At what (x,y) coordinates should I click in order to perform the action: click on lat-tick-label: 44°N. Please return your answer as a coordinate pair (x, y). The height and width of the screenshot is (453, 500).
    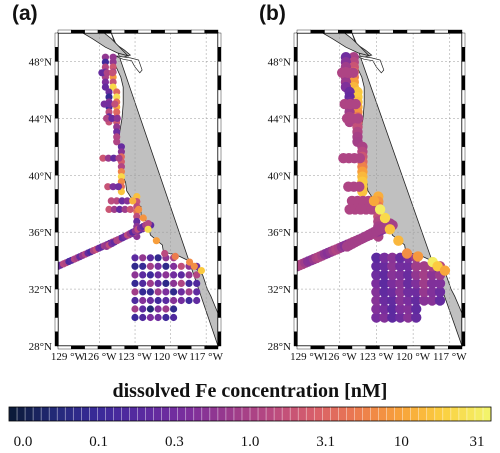
    Looking at the image, I should click on (40, 119).